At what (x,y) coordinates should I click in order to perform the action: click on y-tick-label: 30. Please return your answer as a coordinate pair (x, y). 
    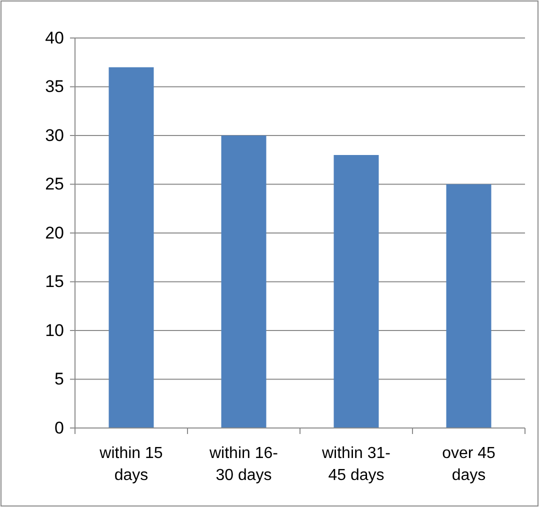
    Looking at the image, I should click on (54, 135).